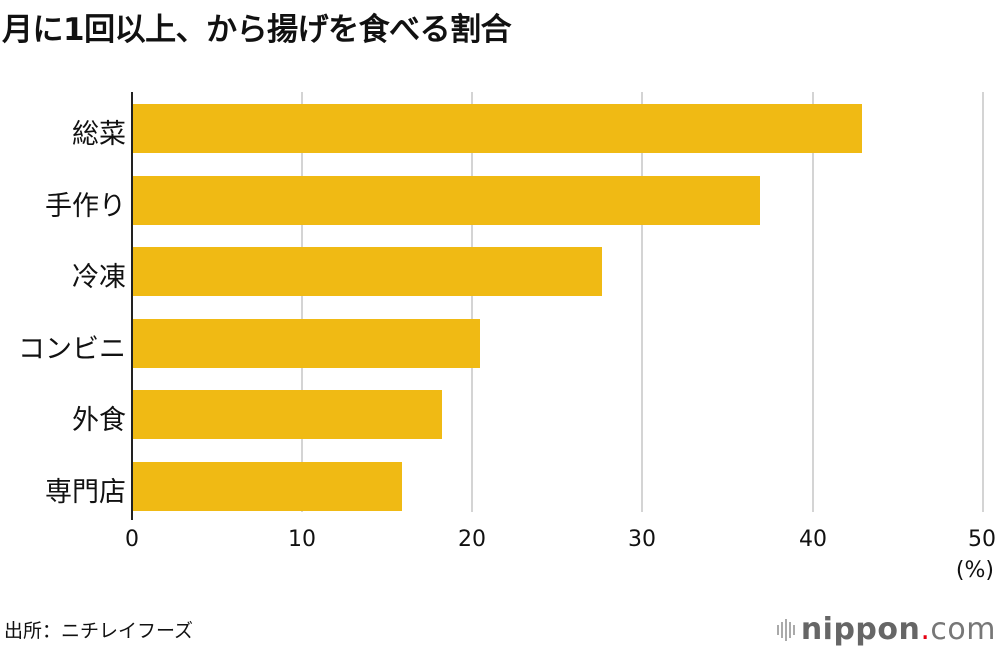  Describe the element at coordinates (898, 629) in the screenshot. I see `logo-wordmark: nippon.com` at that location.